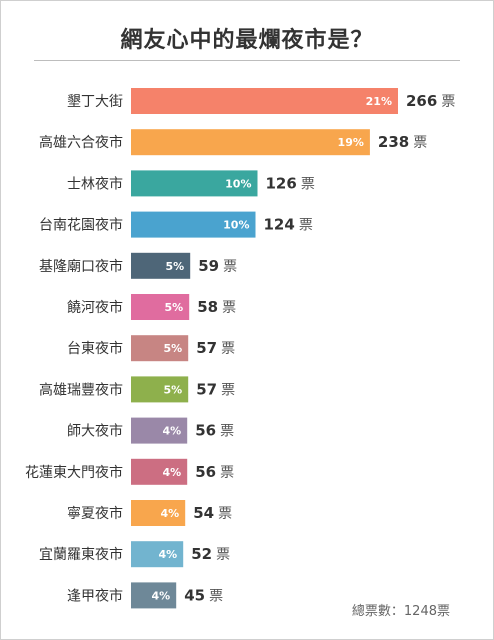 This screenshot has width=494, height=640. I want to click on category-label: 台南花園夜市, so click(81, 225).